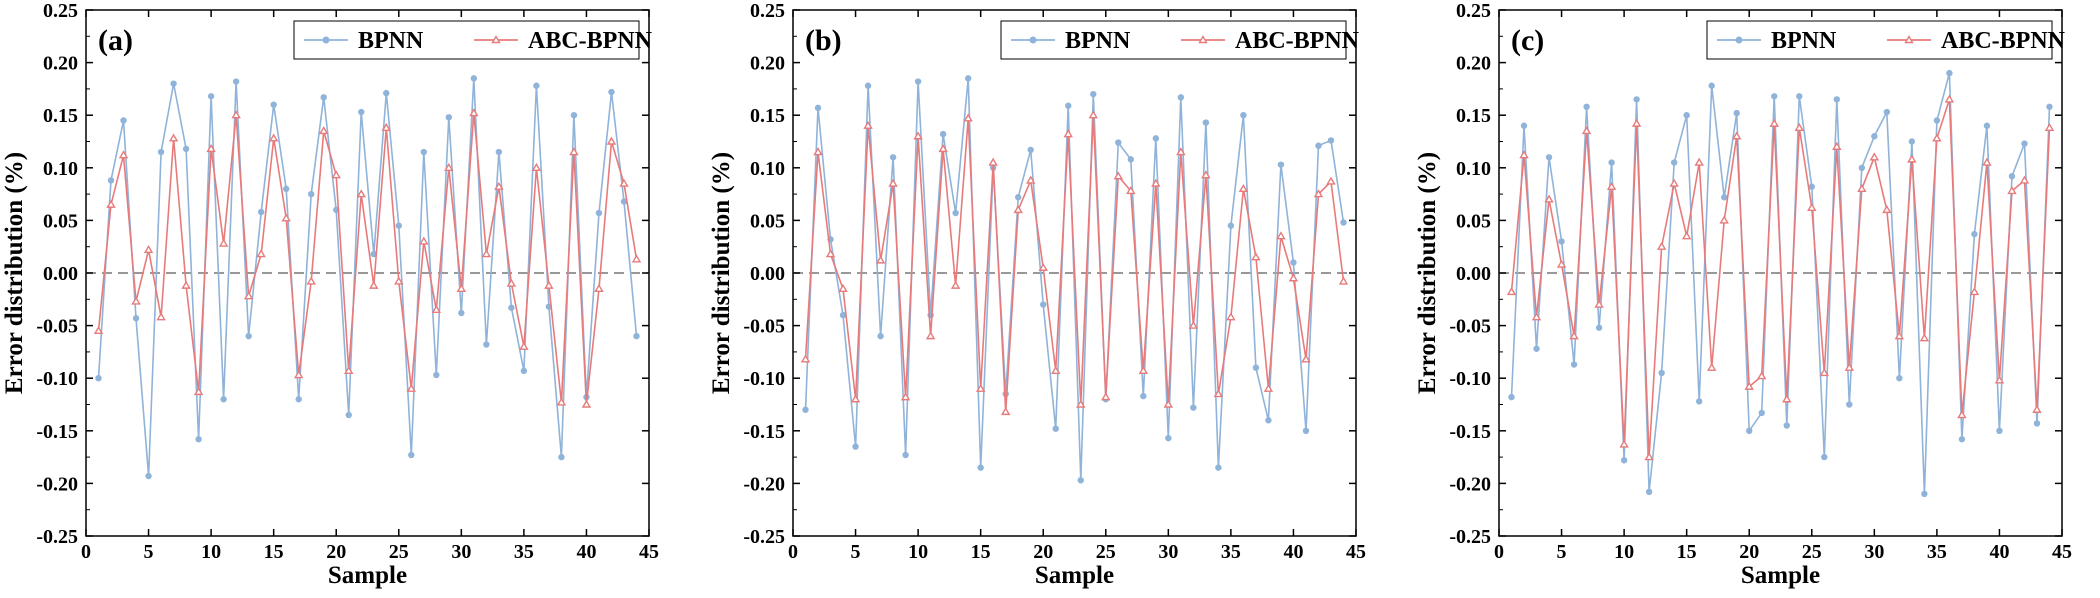 Image resolution: width=2100 pixels, height=598 pixels. I want to click on legend-box, so click(1173, 40).